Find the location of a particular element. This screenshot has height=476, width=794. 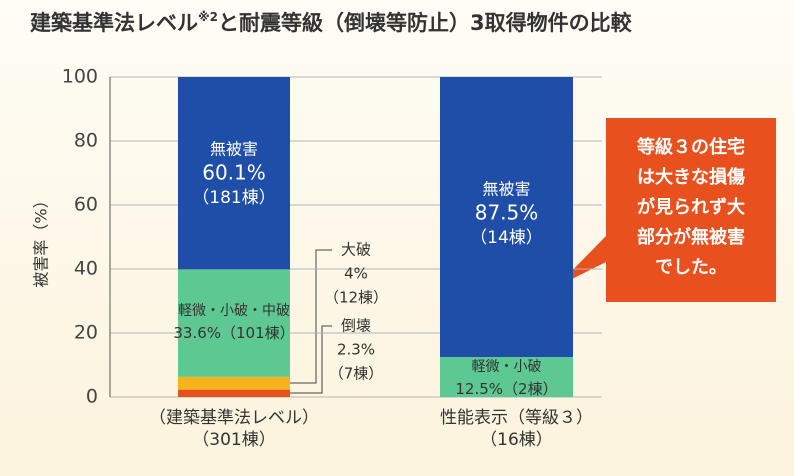

y-tick-label: 20 is located at coordinates (86, 333).